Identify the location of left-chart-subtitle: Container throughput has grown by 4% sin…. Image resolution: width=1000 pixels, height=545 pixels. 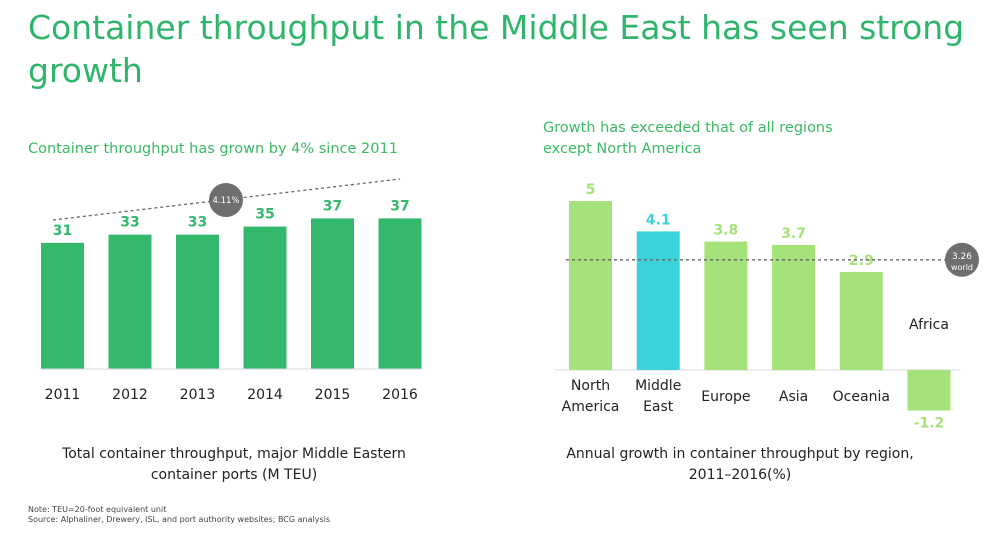
(213, 149).